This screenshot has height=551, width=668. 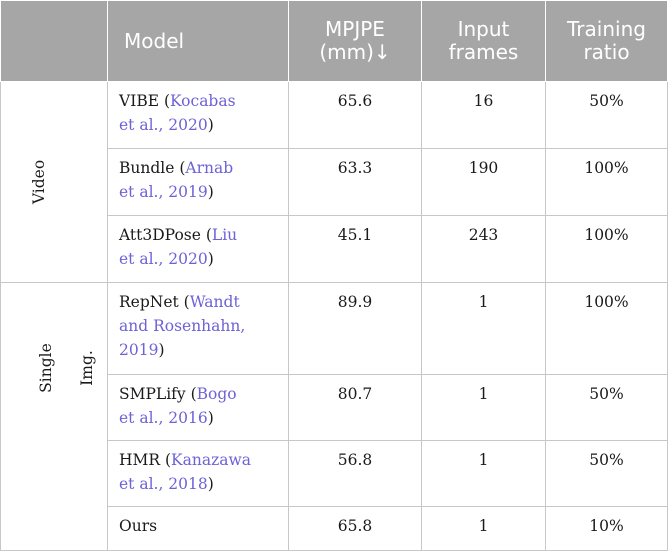 What do you see at coordinates (483, 182) in the screenshot?
I see `frames-cell: 190` at bounding box center [483, 182].